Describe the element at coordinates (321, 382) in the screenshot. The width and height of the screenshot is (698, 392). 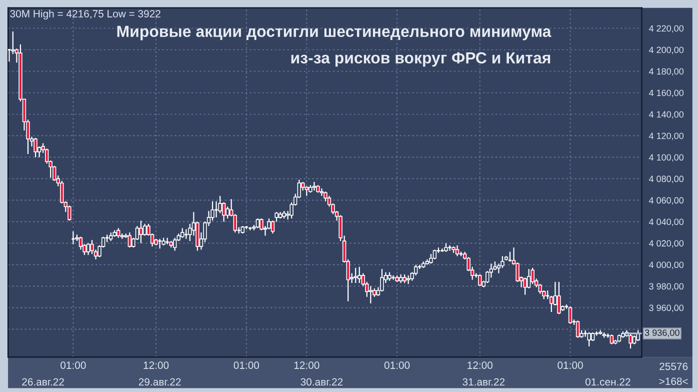
I see `x-tick-label: 30.авг.22` at that location.